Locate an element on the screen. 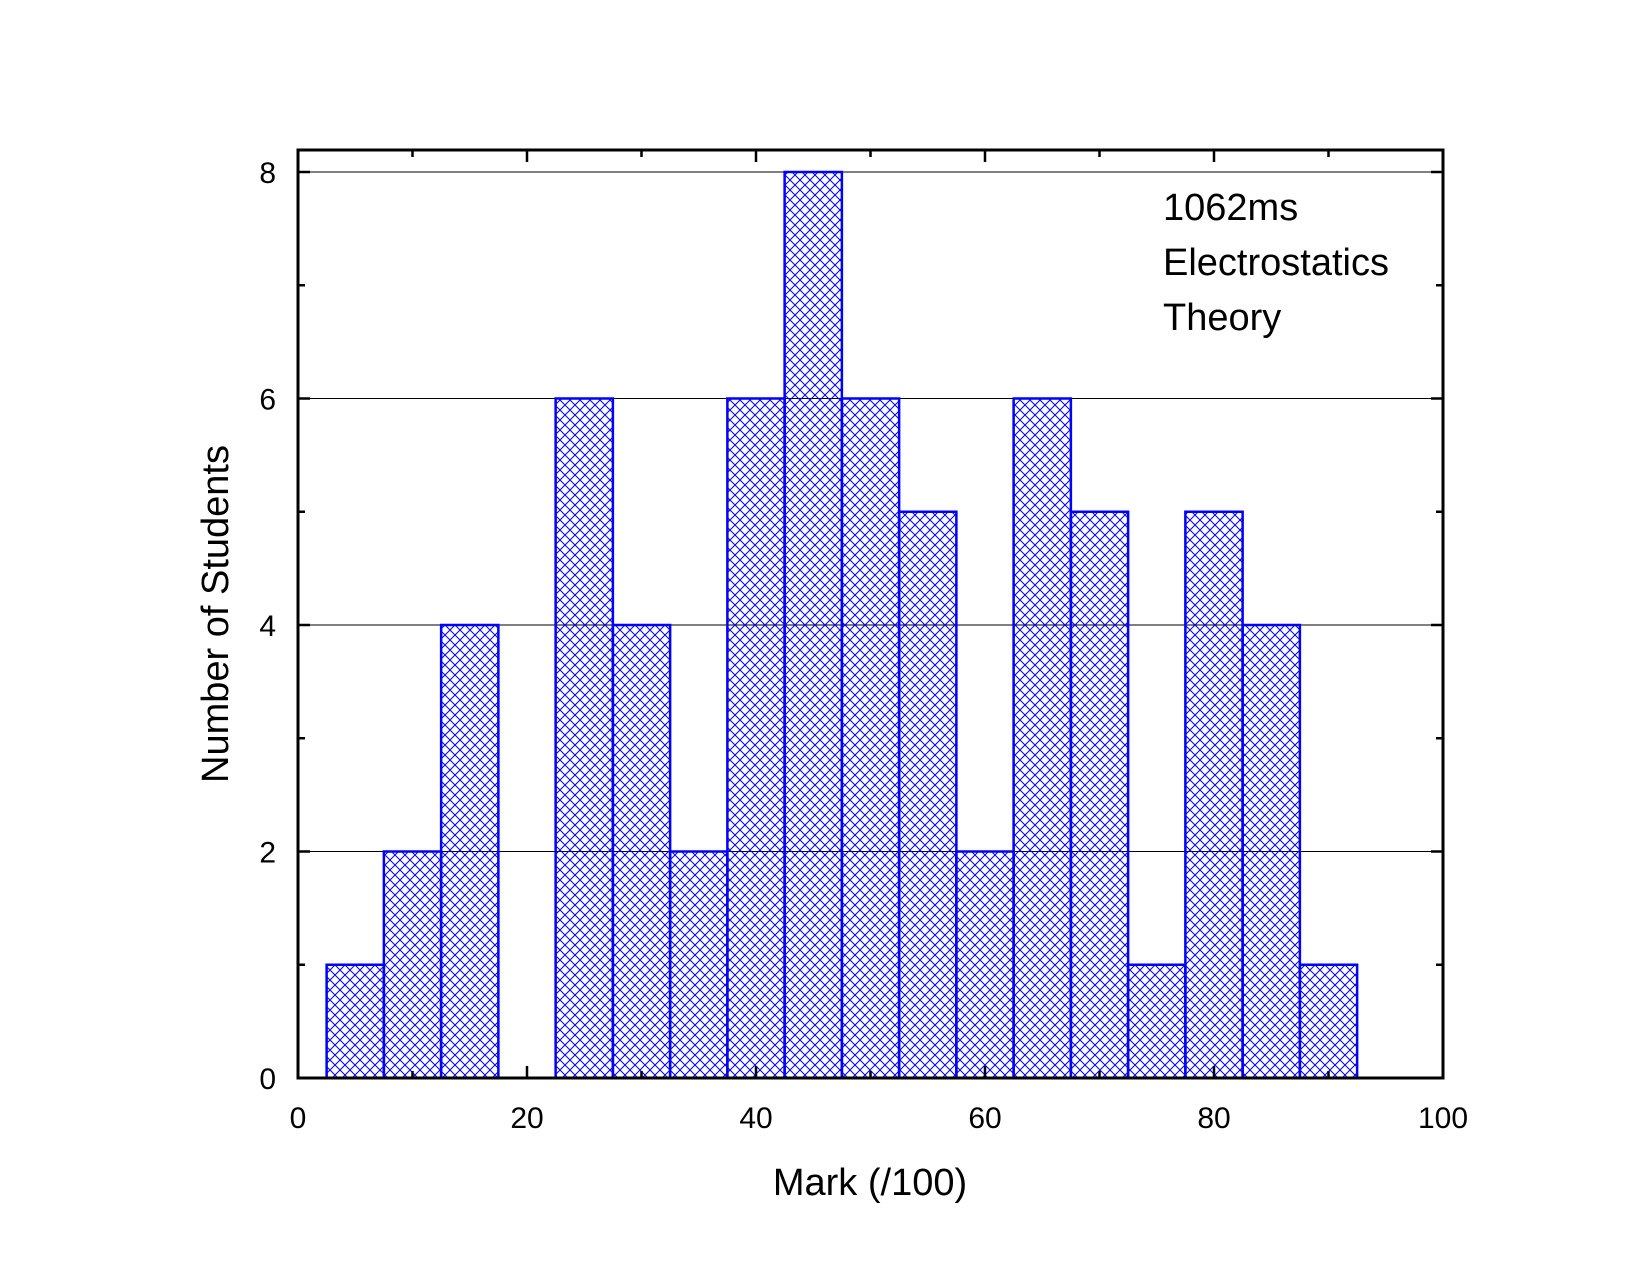 The width and height of the screenshot is (1650, 1274). annotation-line-1: 1062ms is located at coordinates (1230, 208).